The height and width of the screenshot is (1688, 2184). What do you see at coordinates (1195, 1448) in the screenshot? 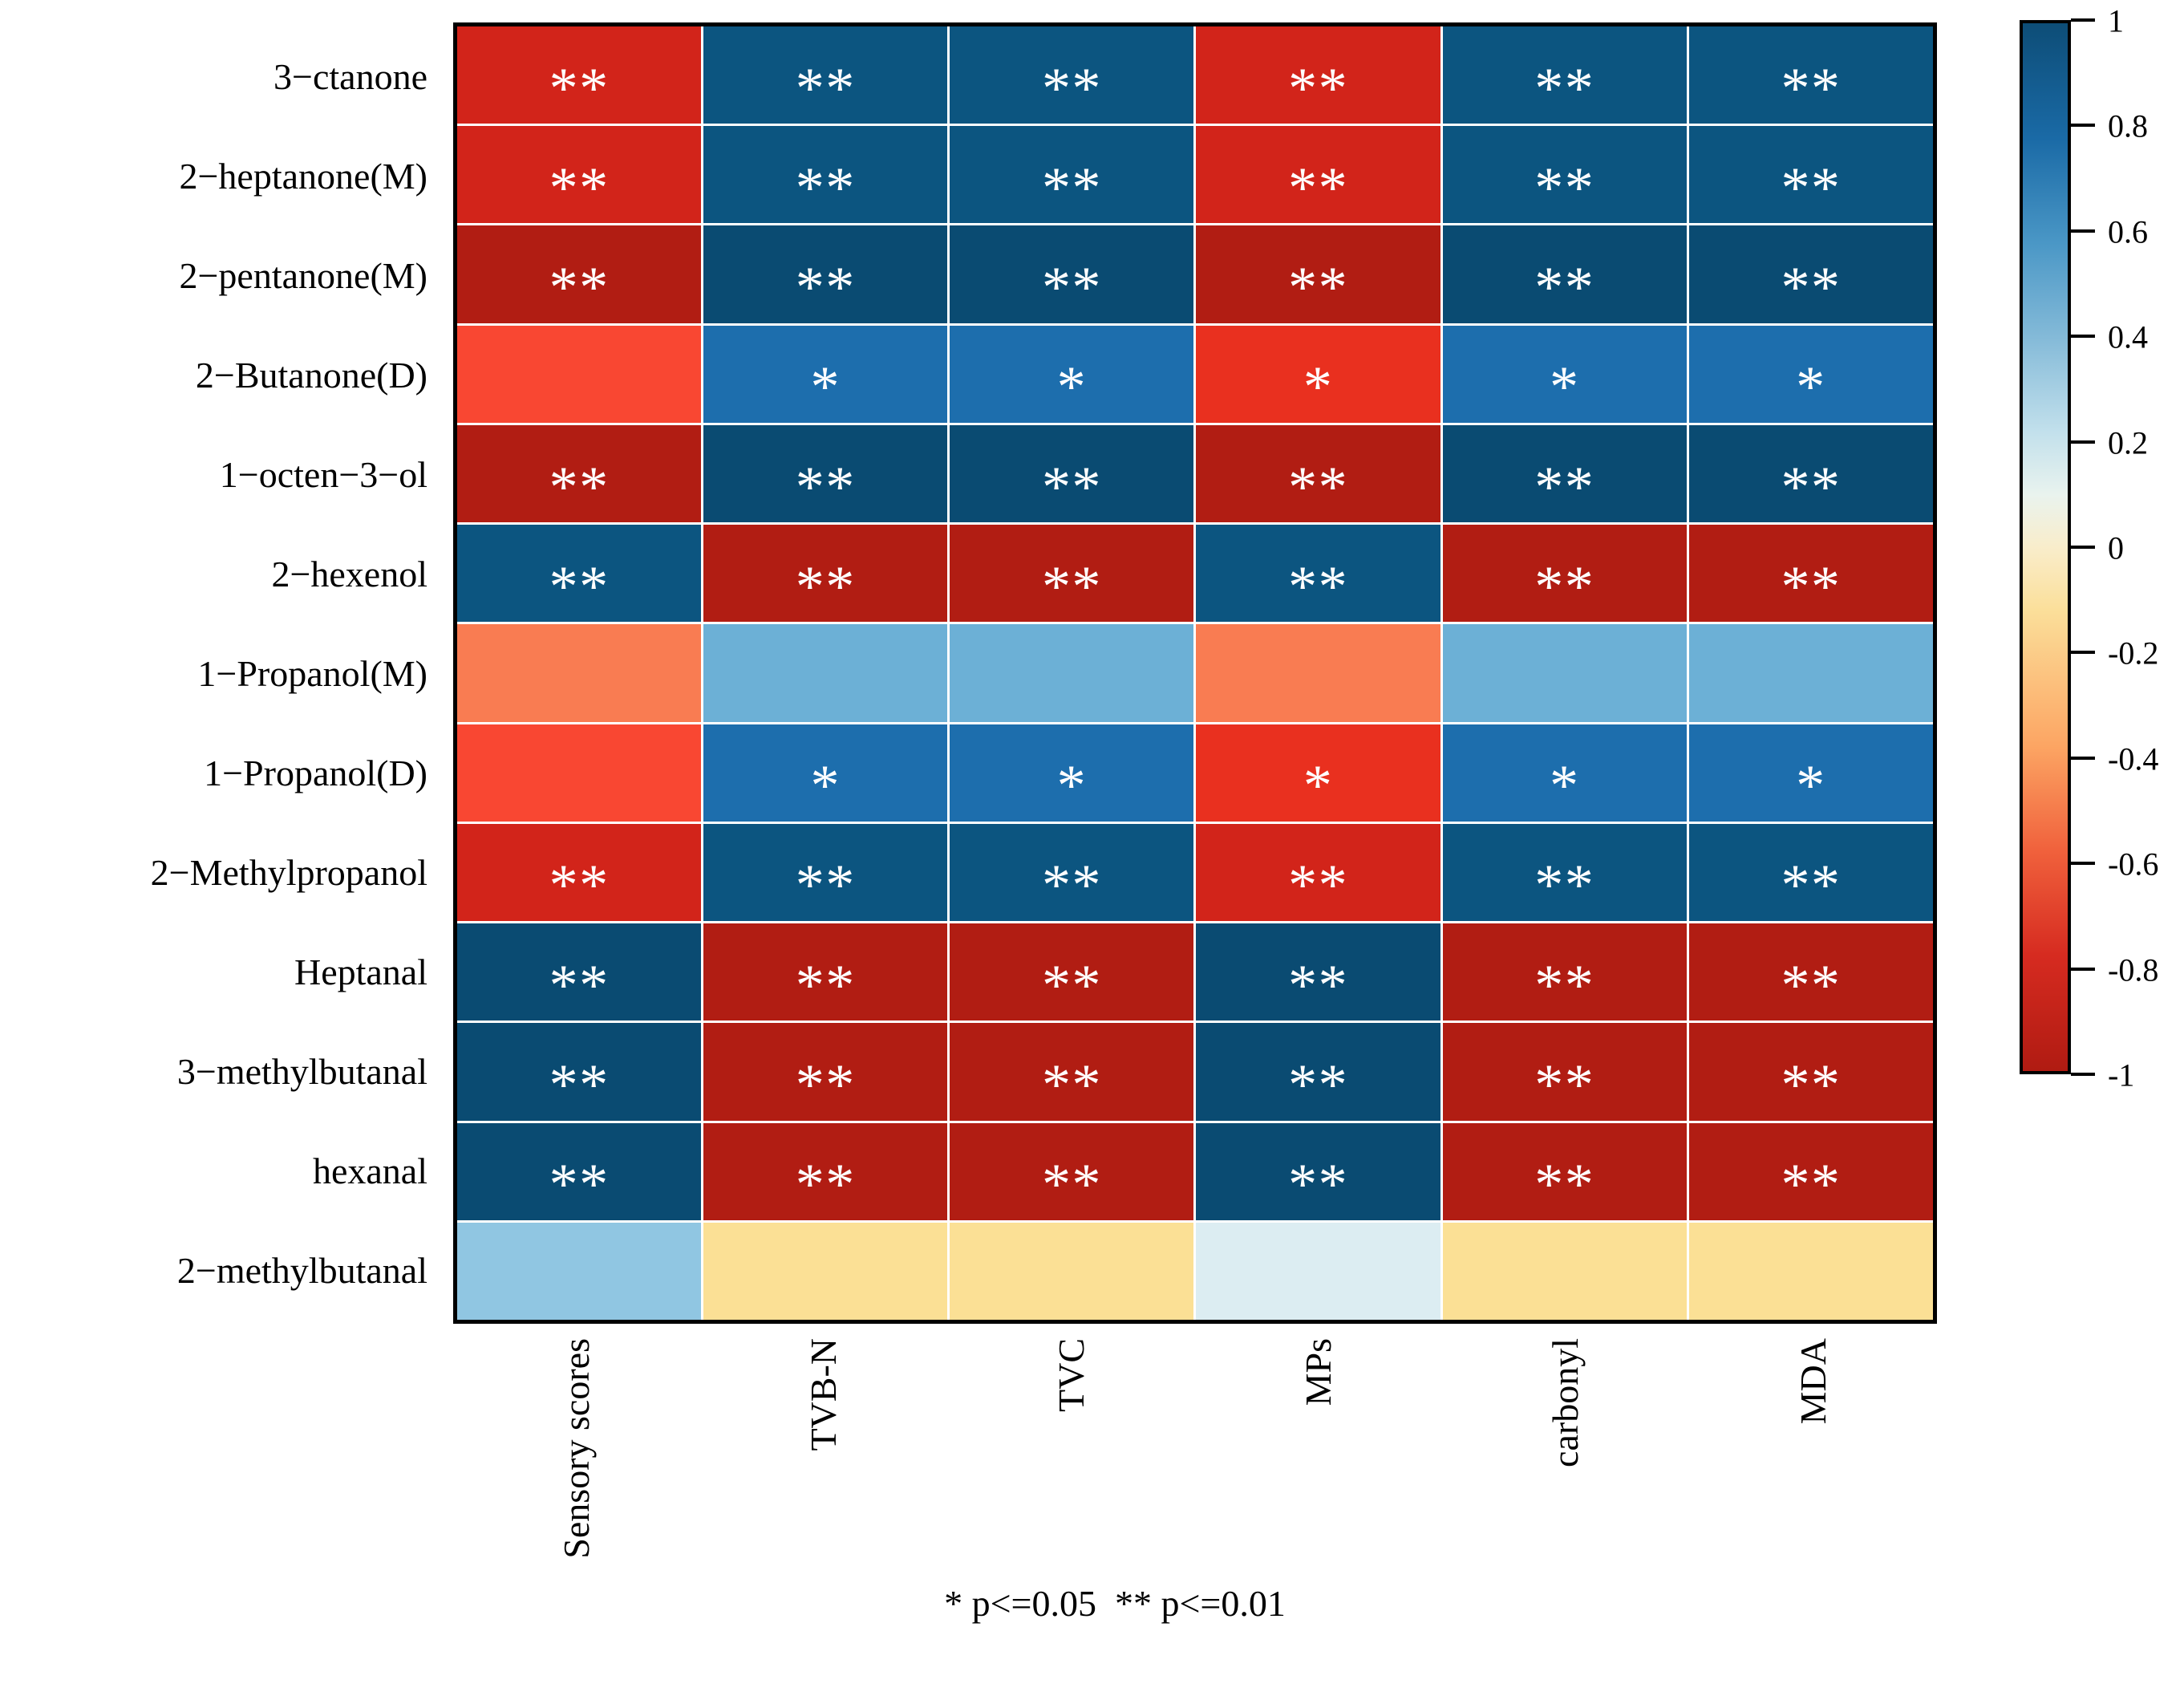
I see `column-labels: Sensory scores TVB-N TVC MPs carbonyl MDA` at bounding box center [1195, 1448].